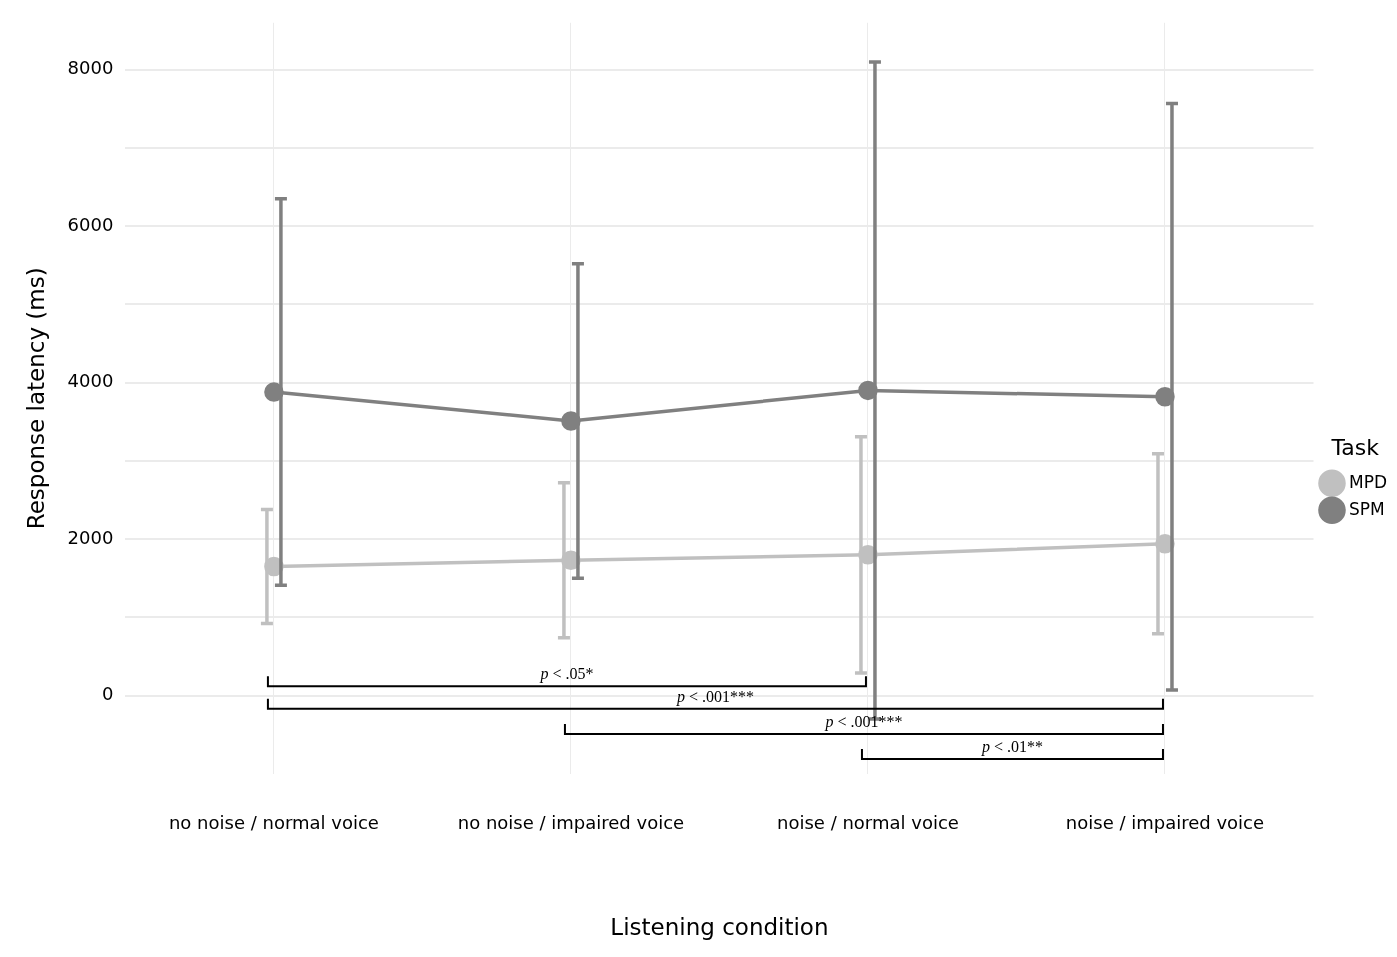 This screenshot has height=957, width=1397. I want to click on x-tick-label: noise / normal voice, so click(868, 823).